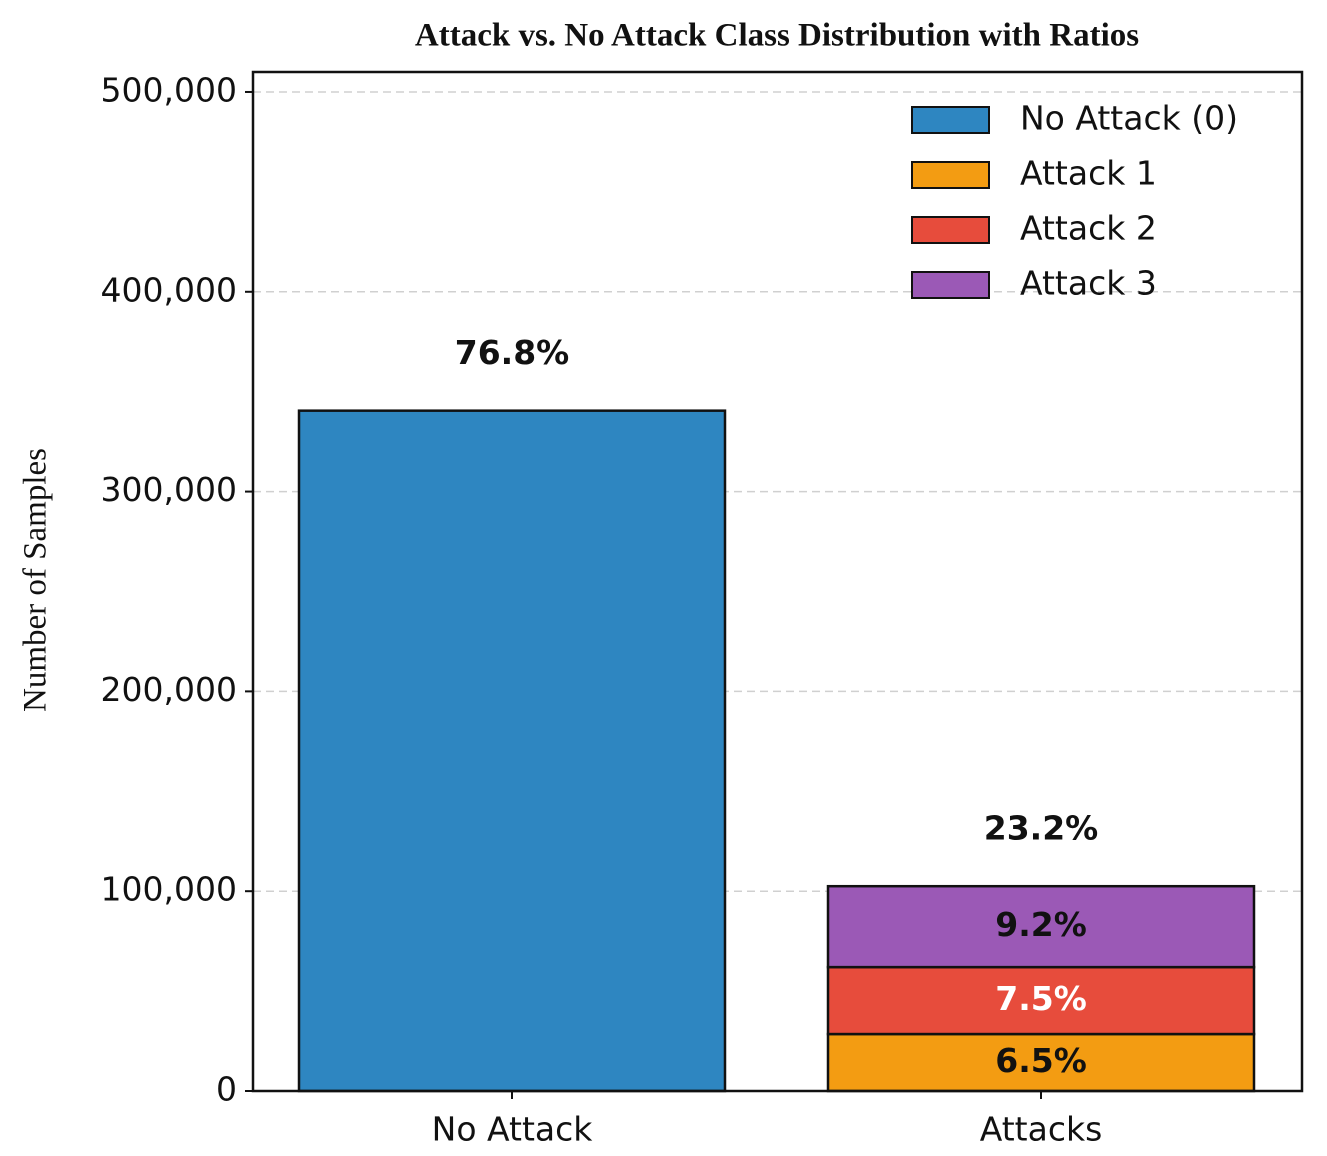 The image size is (1327, 1156). I want to click on y-tick-label: 300,000, so click(169, 489).